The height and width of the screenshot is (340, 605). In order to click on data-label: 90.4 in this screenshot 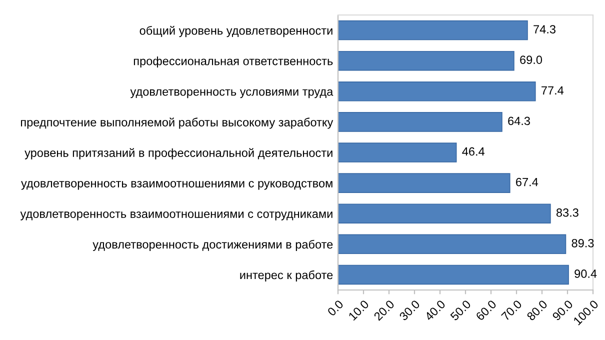, I will do `click(585, 274)`.